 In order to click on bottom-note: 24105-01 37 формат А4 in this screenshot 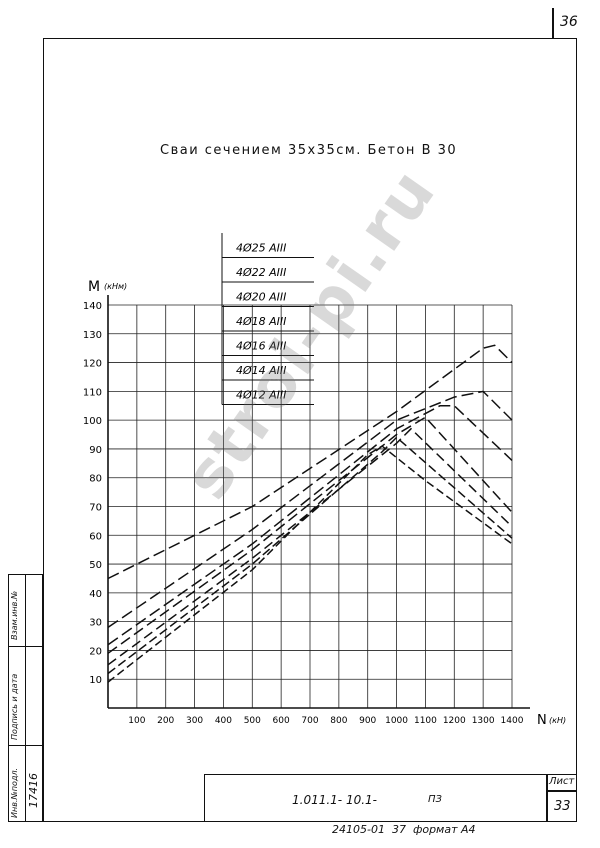, I will do `click(404, 829)`.